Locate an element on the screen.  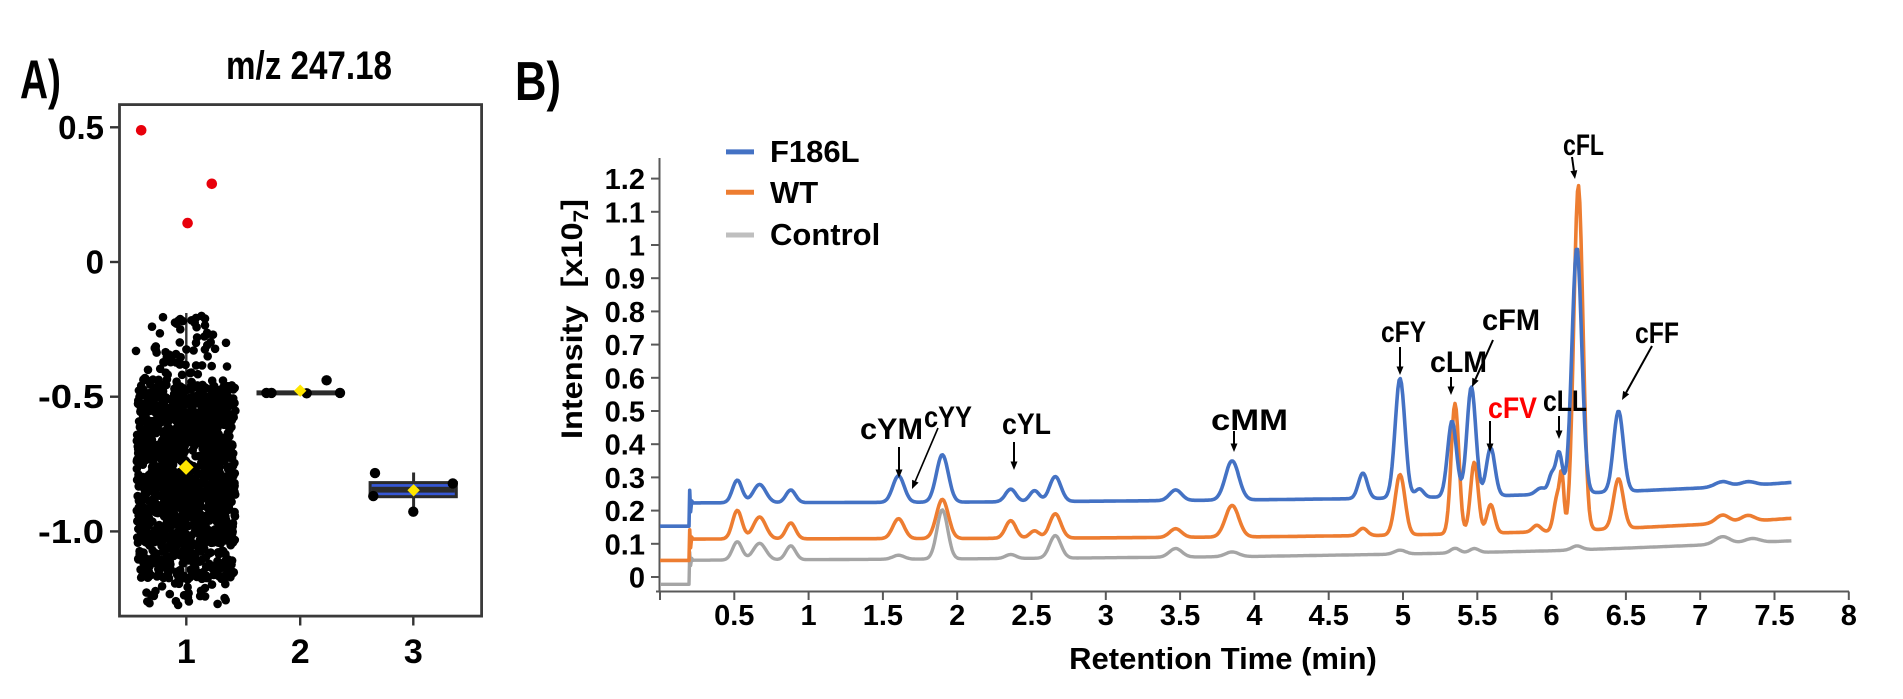
svg-text: Retention Time (min) is located at coordinates (1223, 658).